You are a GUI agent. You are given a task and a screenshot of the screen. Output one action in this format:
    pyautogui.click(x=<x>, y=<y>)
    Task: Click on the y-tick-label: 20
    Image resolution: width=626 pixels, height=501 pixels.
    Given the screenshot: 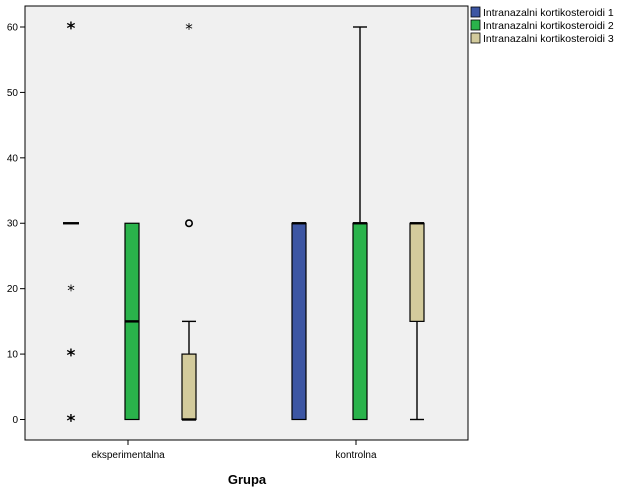 What is the action you would take?
    pyautogui.click(x=13, y=289)
    